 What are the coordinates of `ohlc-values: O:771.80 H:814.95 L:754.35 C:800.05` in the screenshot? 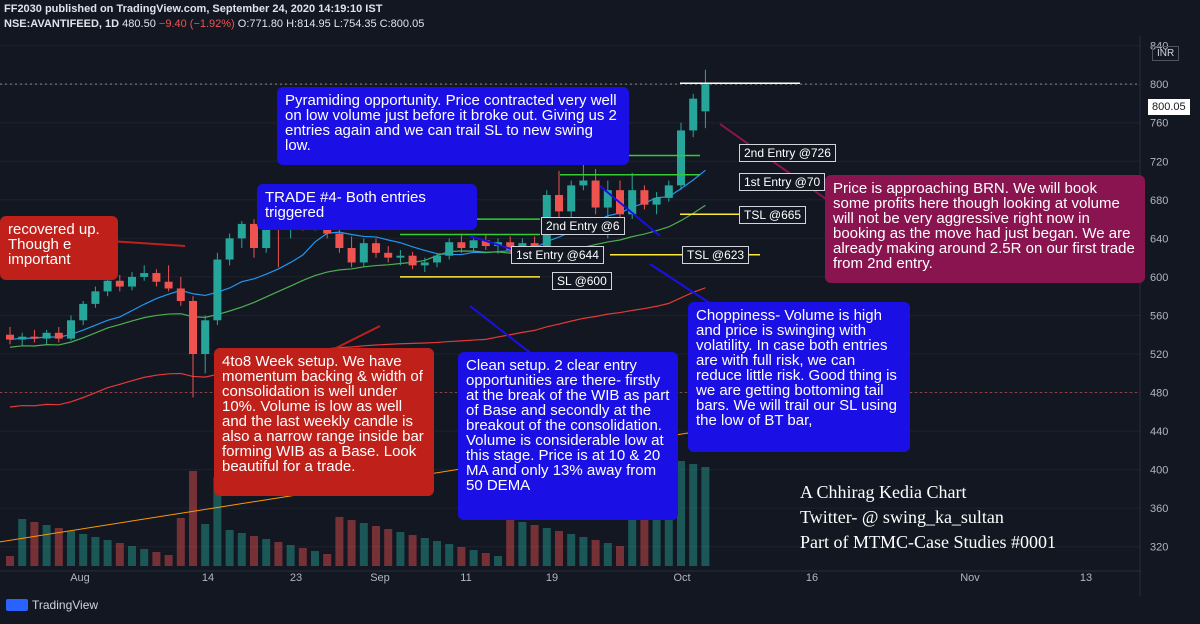 It's located at (331, 24).